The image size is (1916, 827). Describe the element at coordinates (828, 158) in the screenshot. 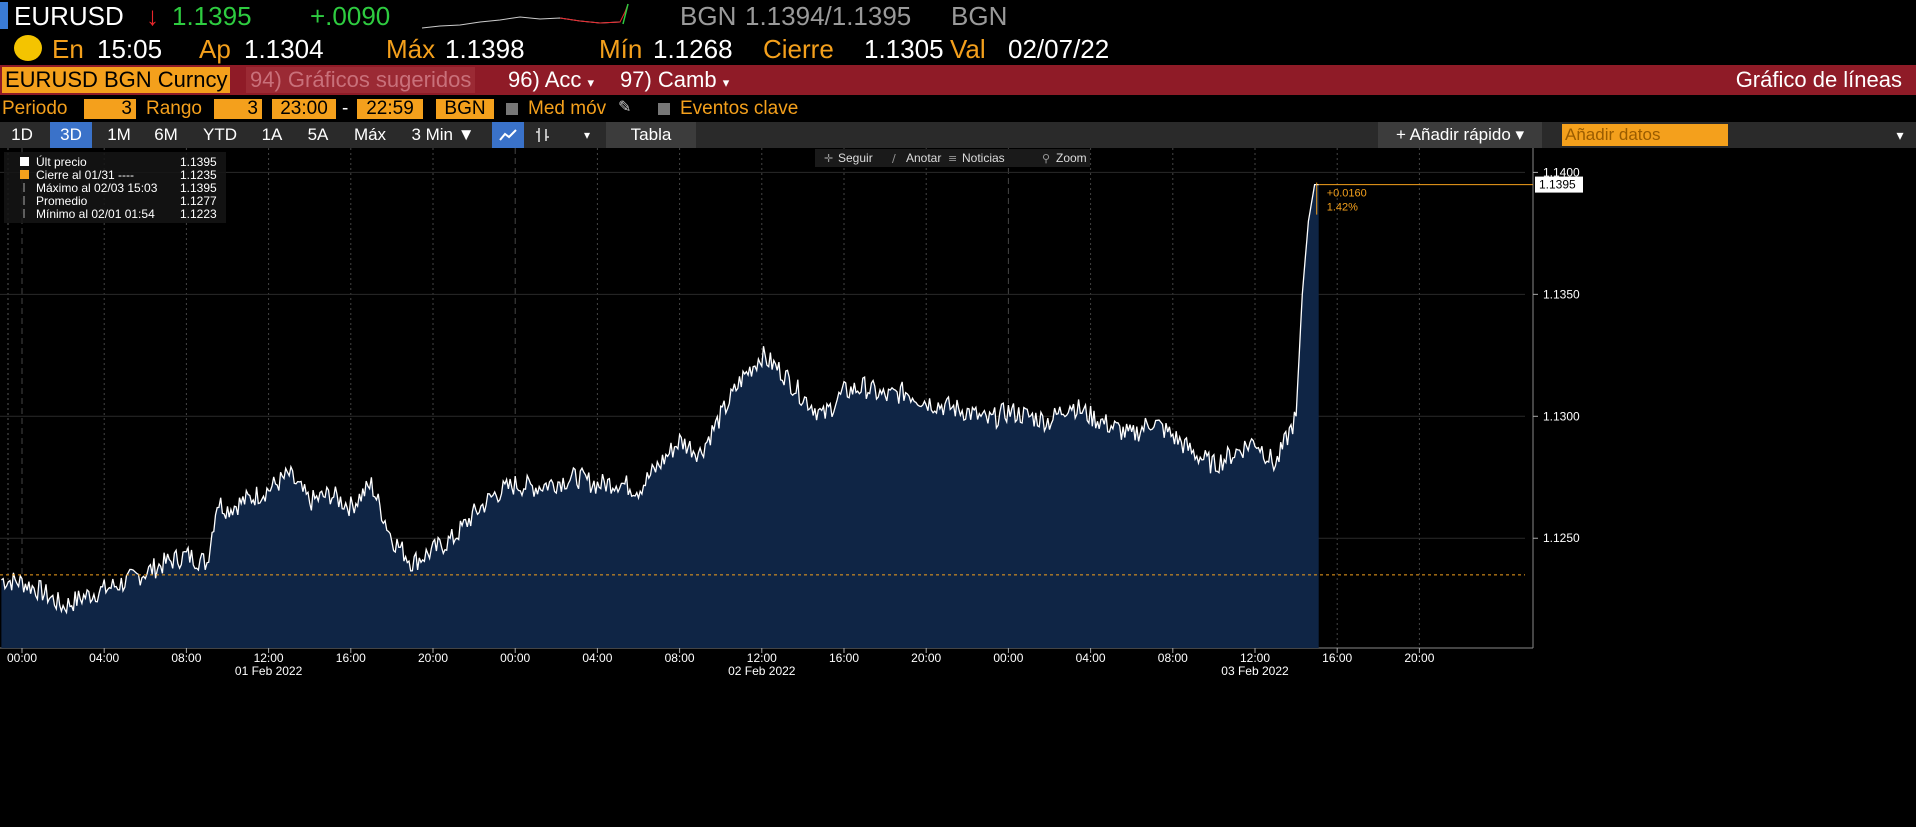

I see `crosshair-icon: ✛` at that location.